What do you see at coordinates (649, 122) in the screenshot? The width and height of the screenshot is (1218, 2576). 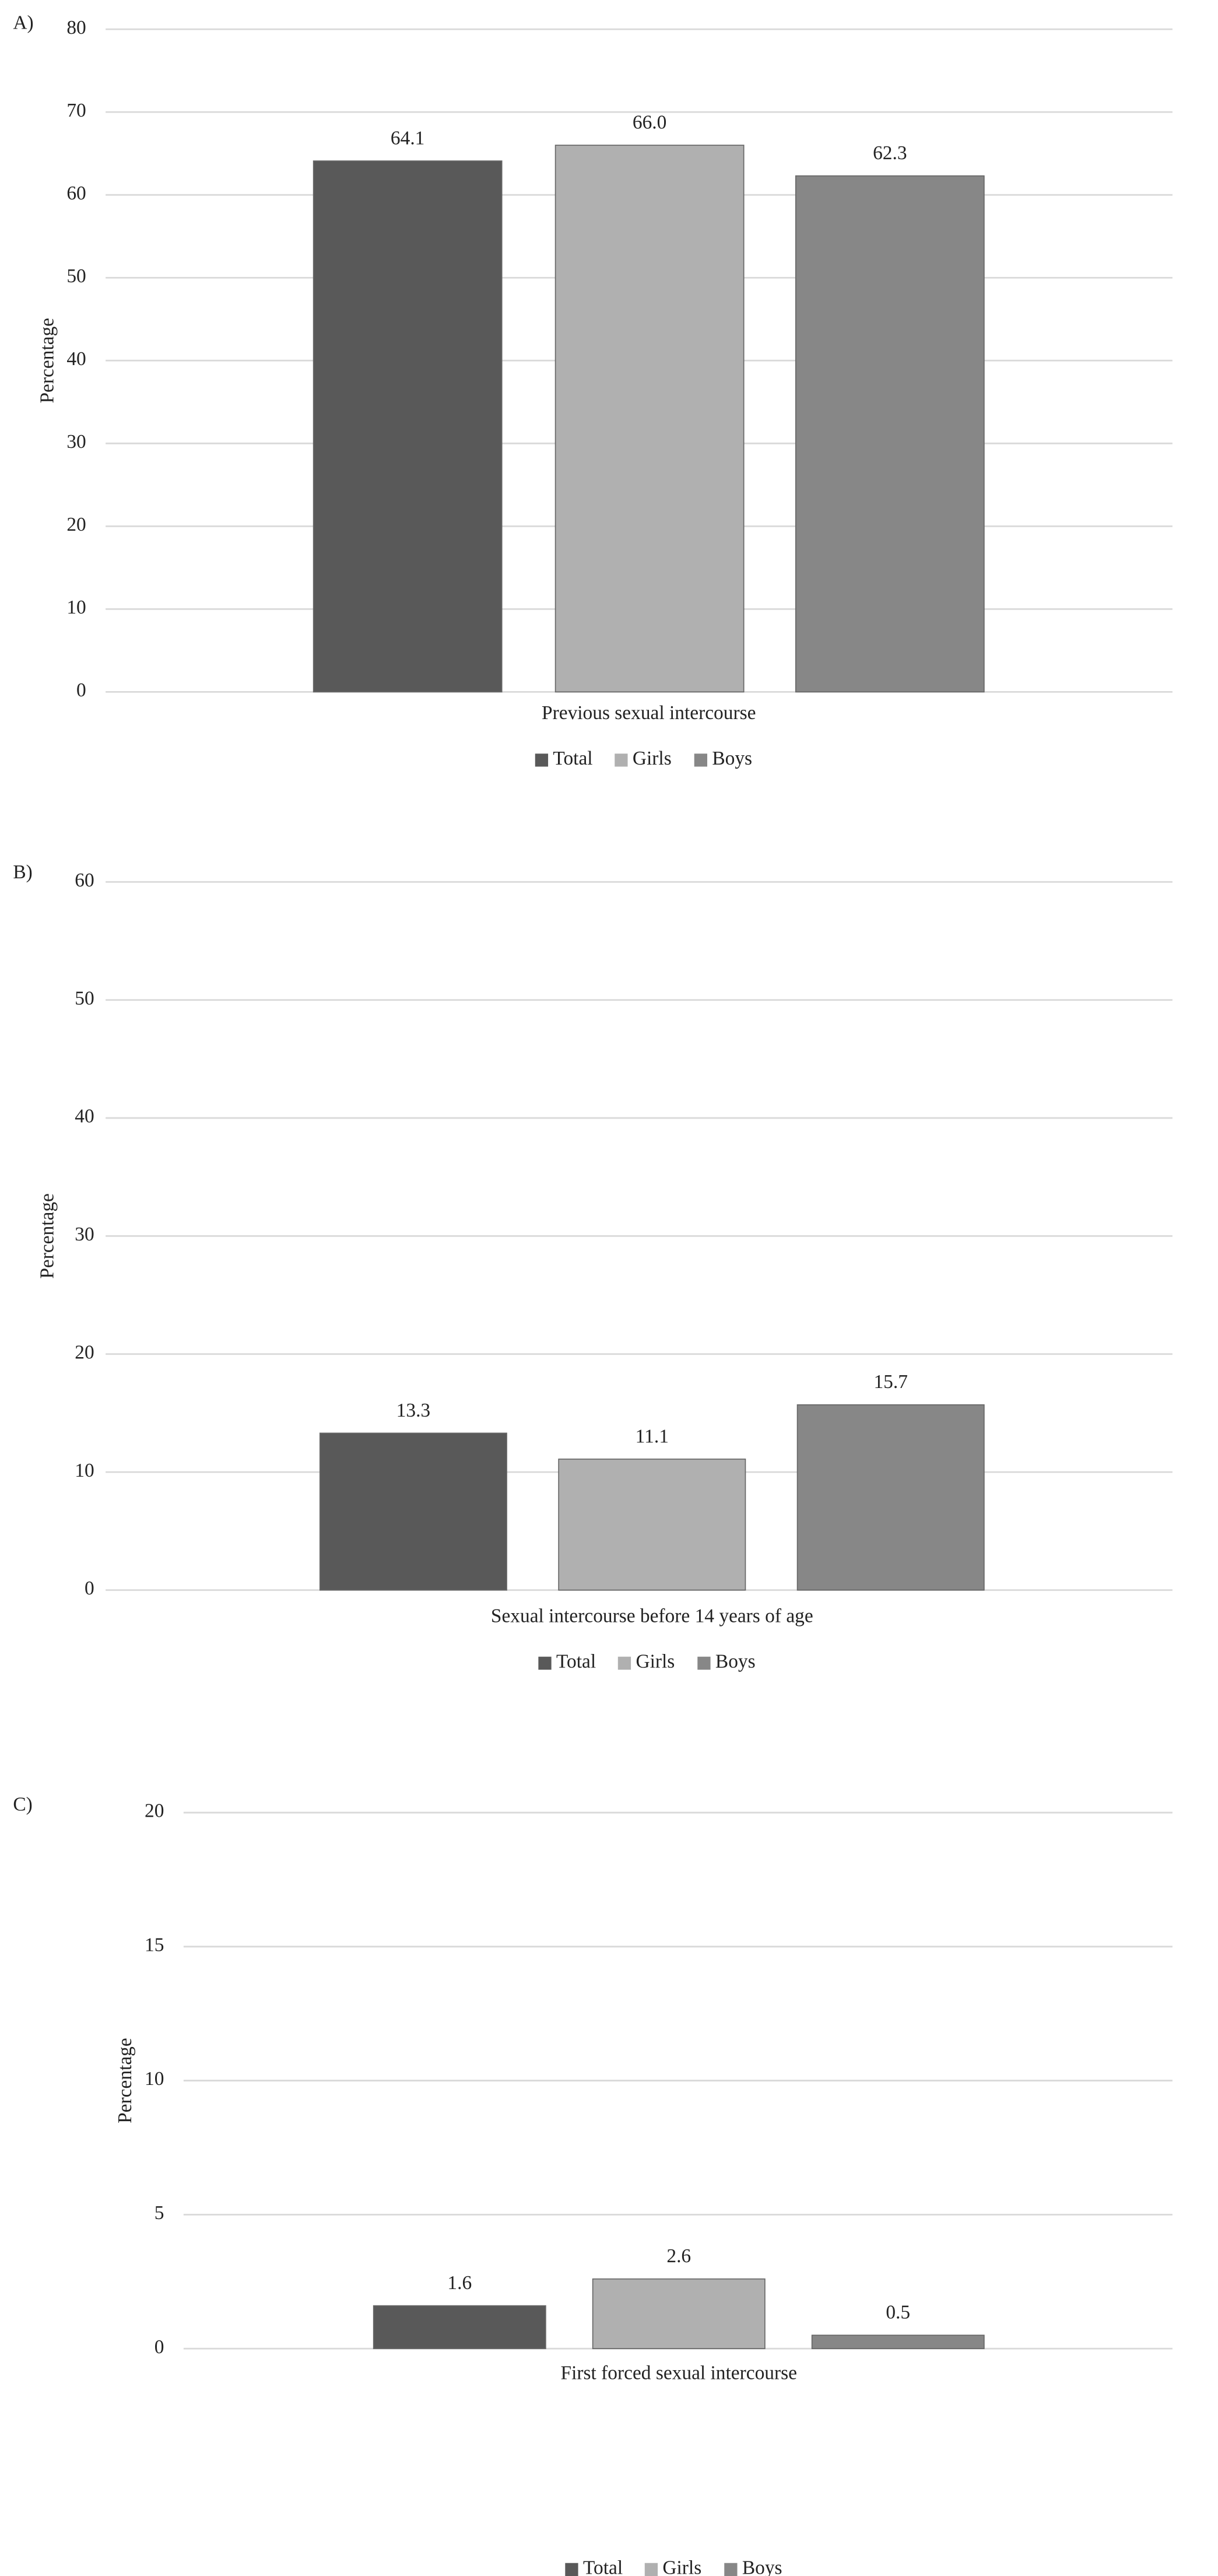 I see `value-label: 66.0` at bounding box center [649, 122].